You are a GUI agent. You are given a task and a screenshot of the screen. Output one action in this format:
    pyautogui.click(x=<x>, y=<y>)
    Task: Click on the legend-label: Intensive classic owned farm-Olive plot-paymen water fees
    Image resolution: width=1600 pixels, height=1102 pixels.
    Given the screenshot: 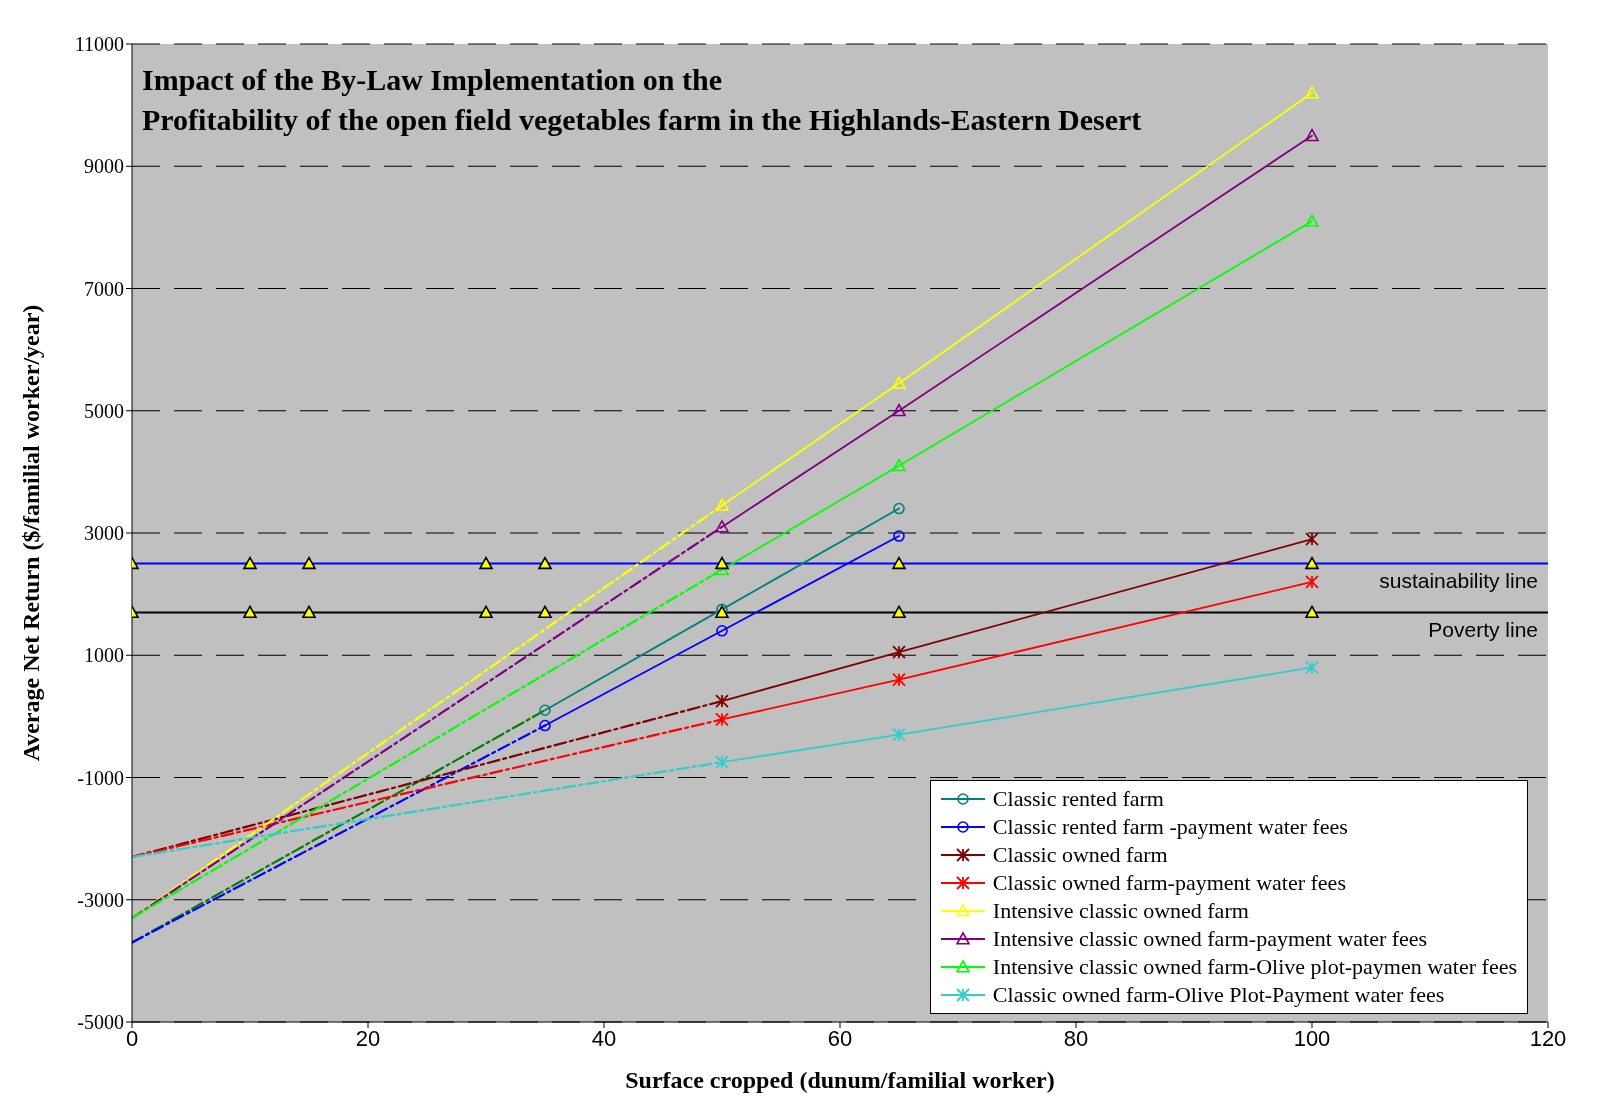 What is the action you would take?
    pyautogui.click(x=1254, y=967)
    